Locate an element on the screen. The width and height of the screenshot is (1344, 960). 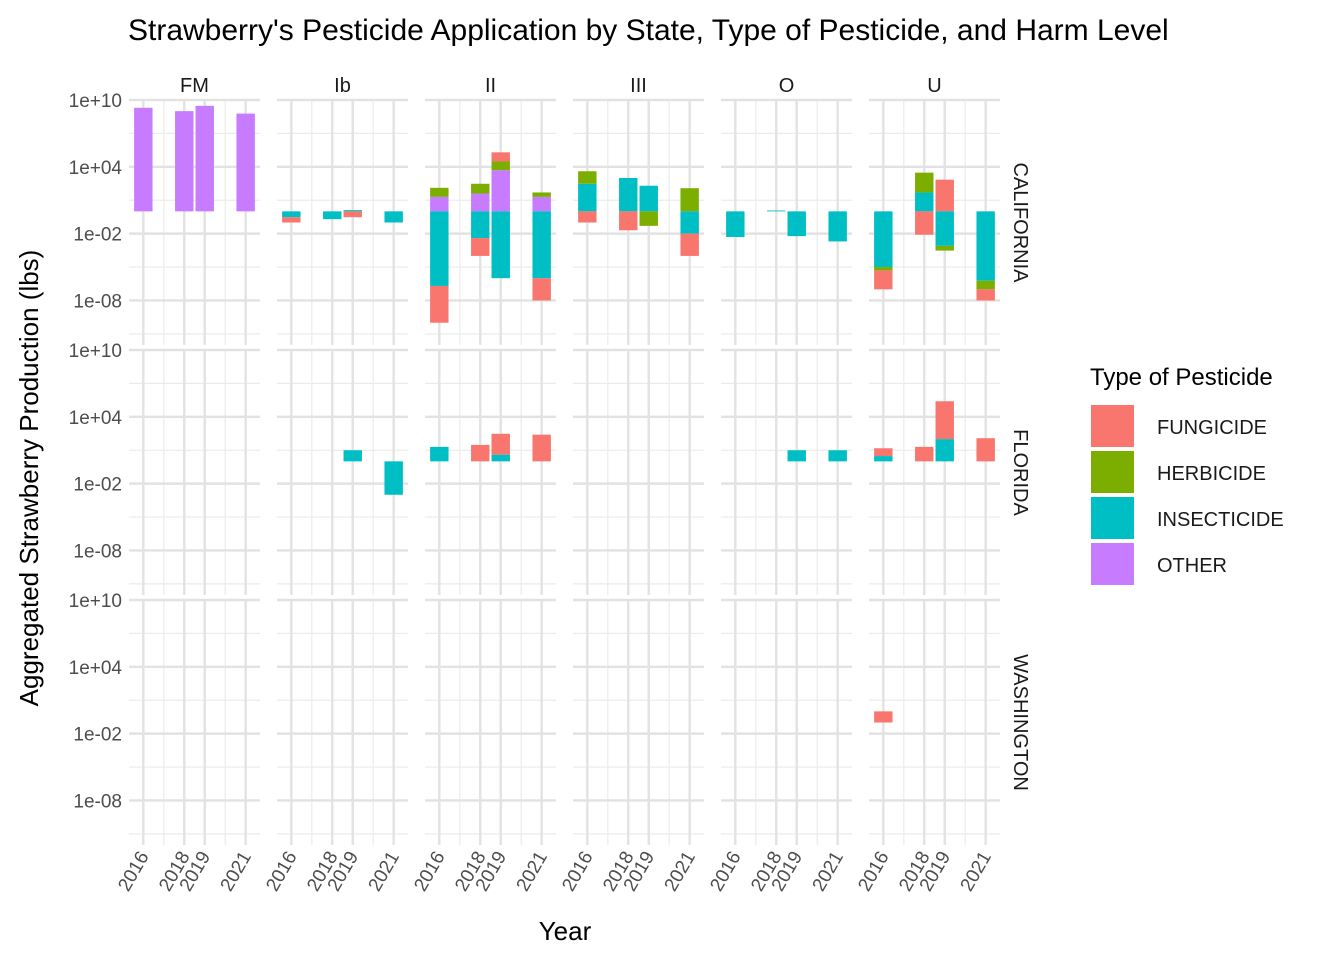
facet-column-label: III is located at coordinates (638, 86).